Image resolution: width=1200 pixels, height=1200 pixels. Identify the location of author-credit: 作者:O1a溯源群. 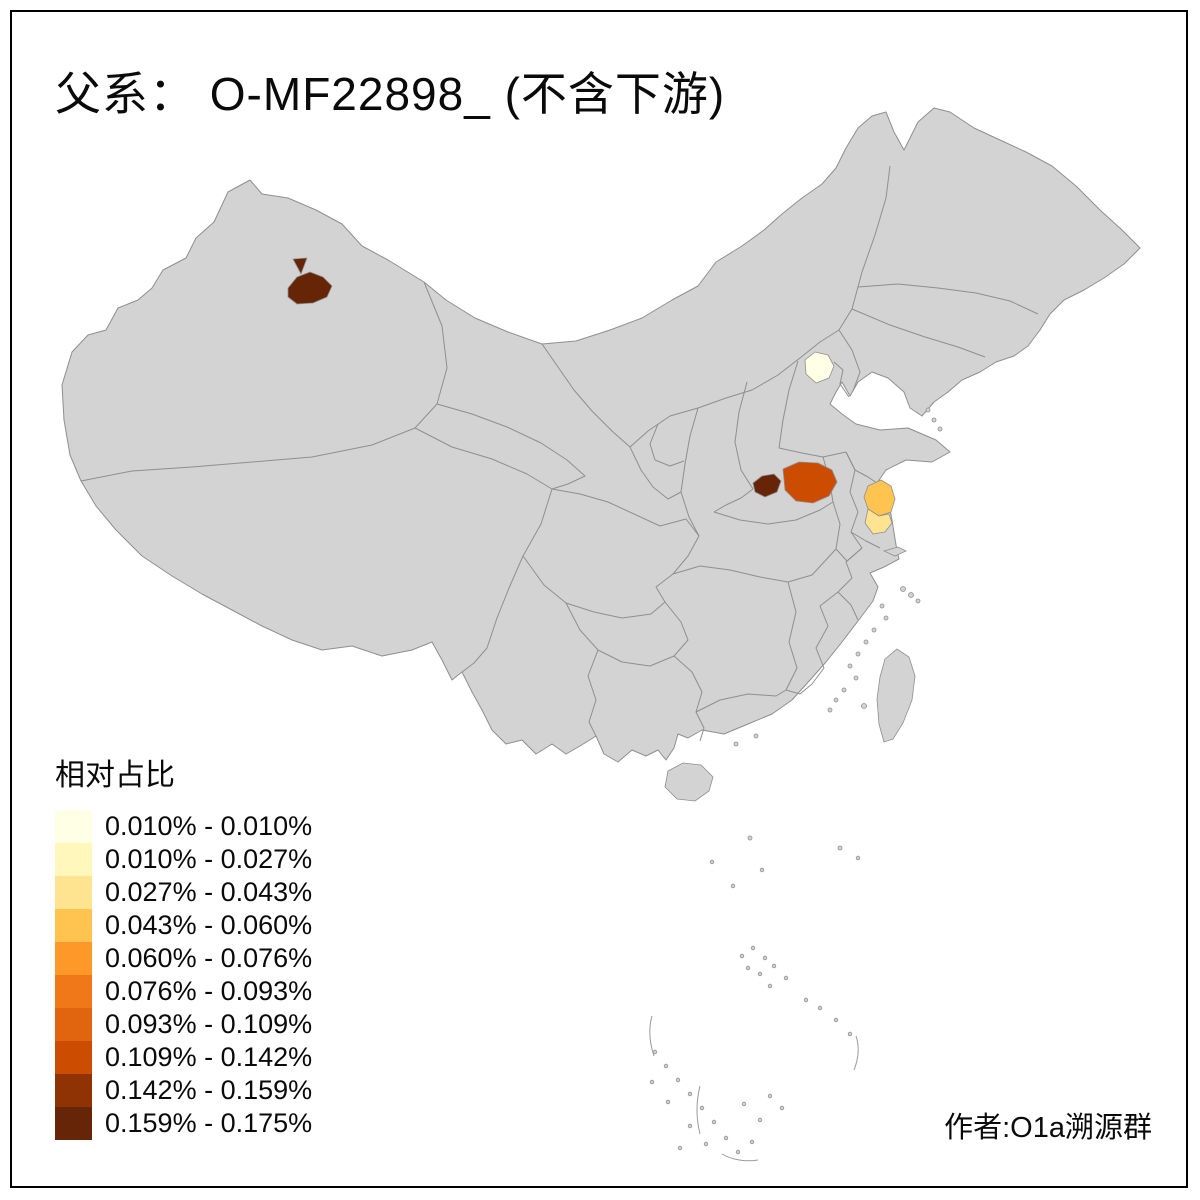
(1048, 1128).